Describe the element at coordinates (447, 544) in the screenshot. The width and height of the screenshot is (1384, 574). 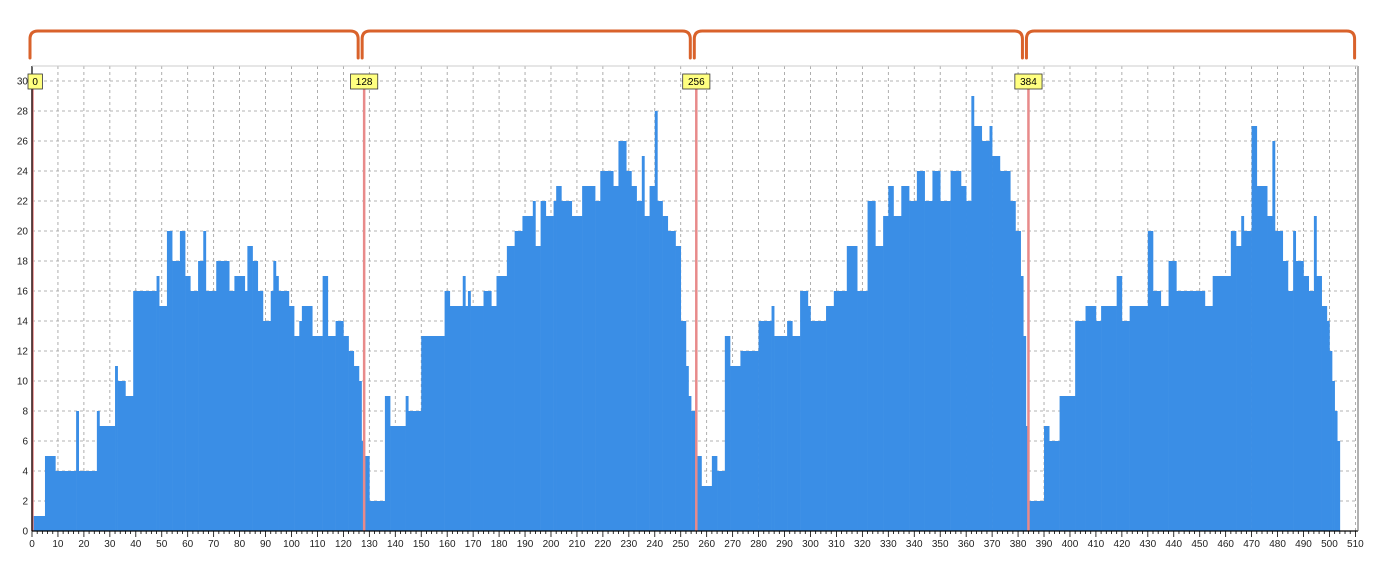
I see `x-tick-label: 160` at that location.